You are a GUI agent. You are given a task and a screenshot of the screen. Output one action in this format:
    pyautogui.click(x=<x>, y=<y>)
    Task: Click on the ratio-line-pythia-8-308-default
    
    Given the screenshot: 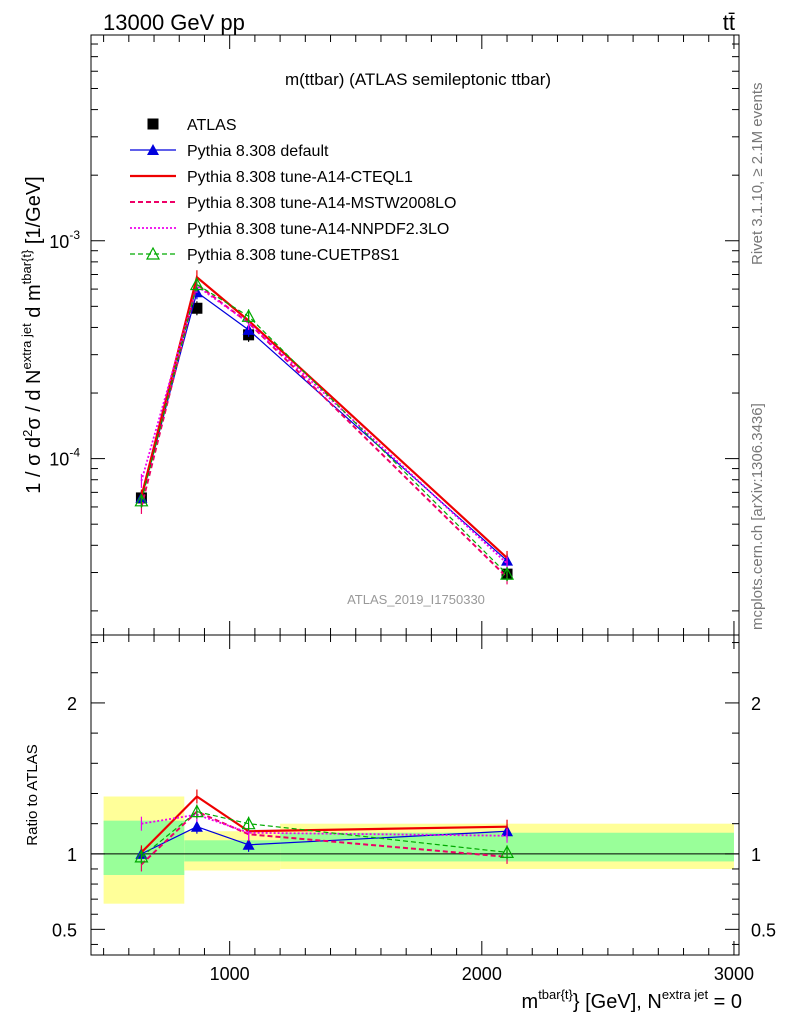 What is the action you would take?
    pyautogui.click(x=324, y=840)
    